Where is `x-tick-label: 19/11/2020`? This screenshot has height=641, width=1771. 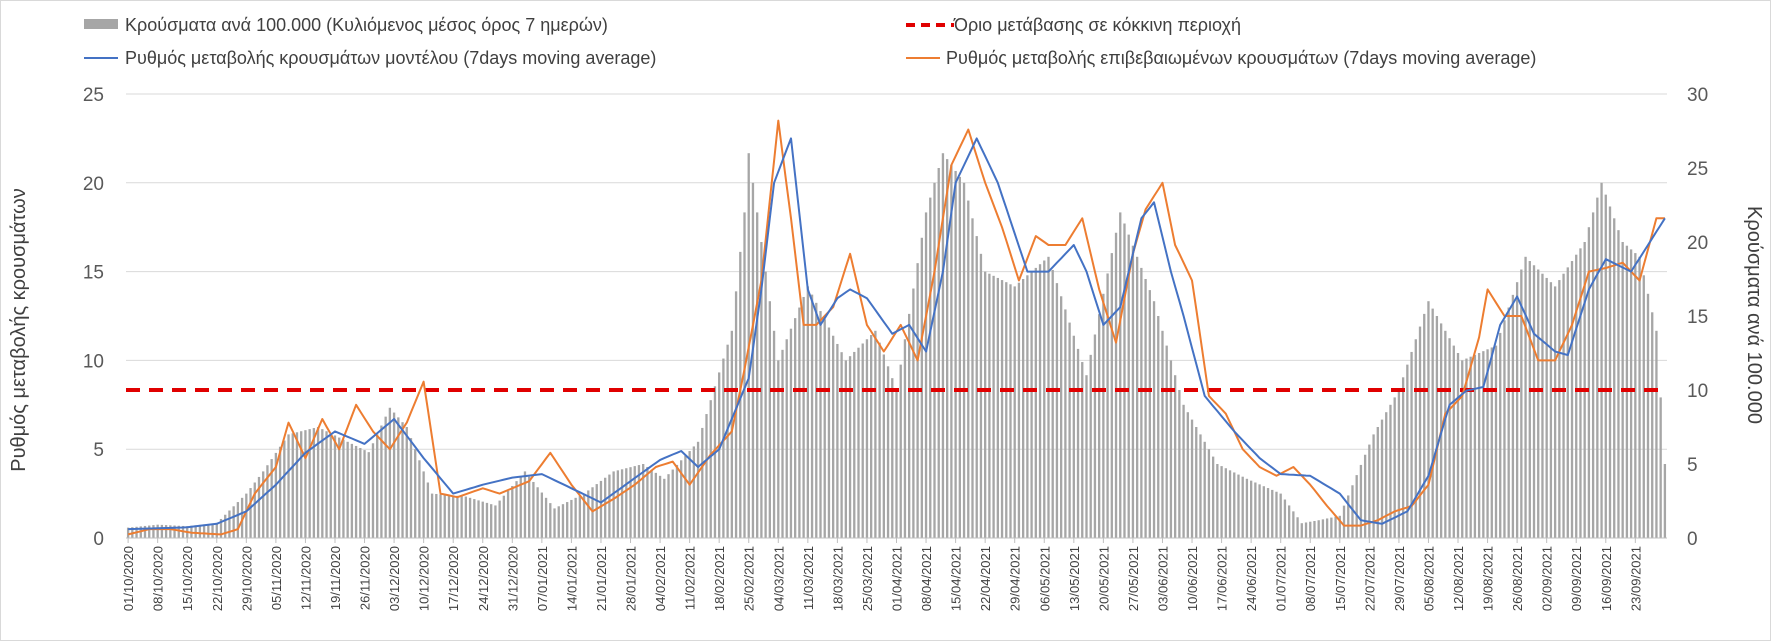 x-tick-label: 19/11/2020 is located at coordinates (335, 578).